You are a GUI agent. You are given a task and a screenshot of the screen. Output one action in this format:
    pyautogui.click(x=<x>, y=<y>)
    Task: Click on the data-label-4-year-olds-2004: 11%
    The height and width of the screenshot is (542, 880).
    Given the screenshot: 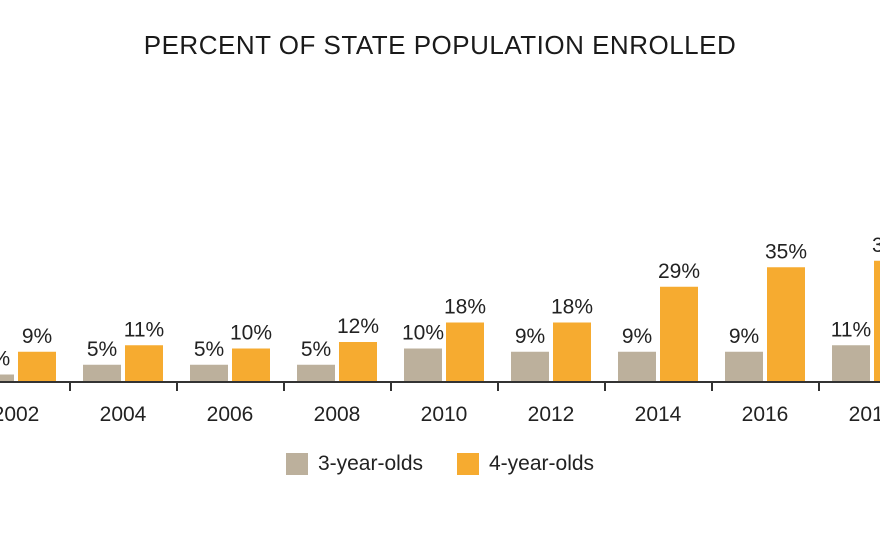 What is the action you would take?
    pyautogui.click(x=144, y=329)
    